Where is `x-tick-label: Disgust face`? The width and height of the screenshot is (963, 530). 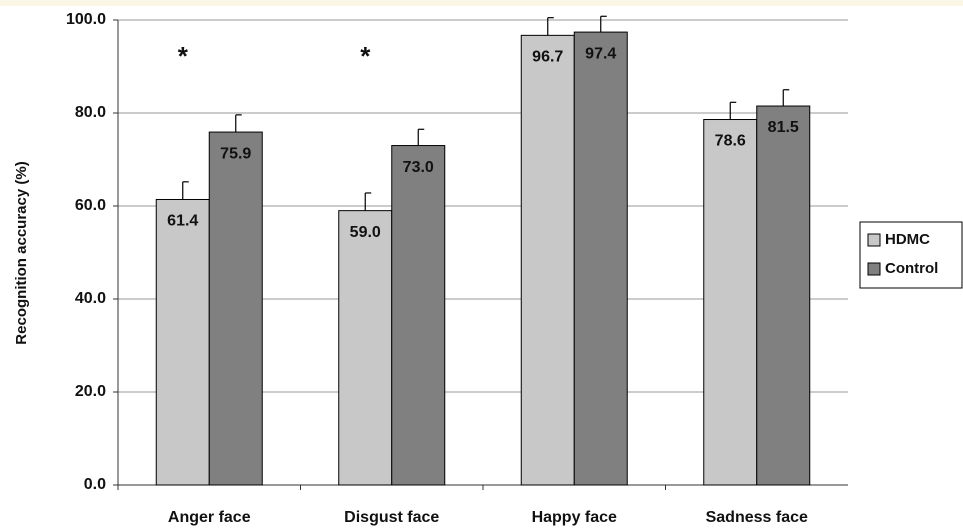
x-tick-label: Disgust face is located at coordinates (391, 517).